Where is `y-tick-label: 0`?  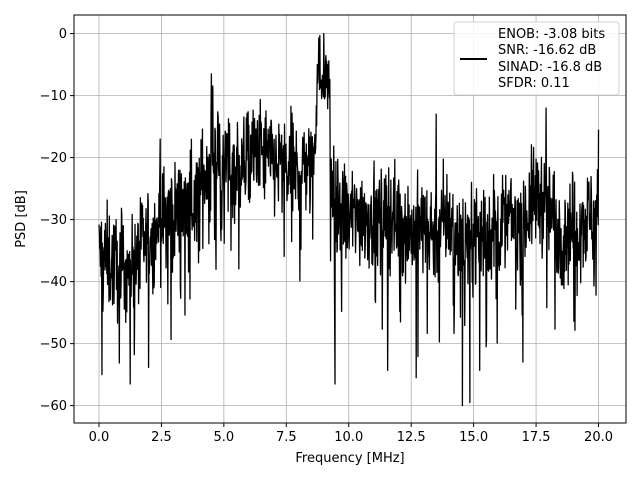
y-tick-label: 0 is located at coordinates (63, 34).